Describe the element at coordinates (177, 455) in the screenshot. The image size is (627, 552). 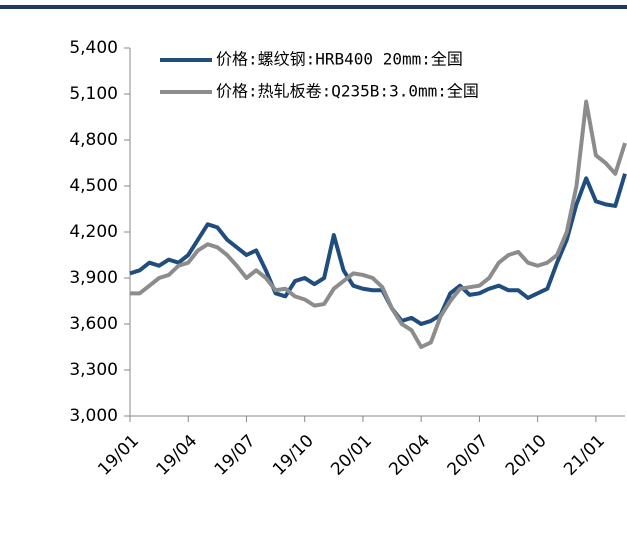
I see `x-tick-label: 19/04` at that location.